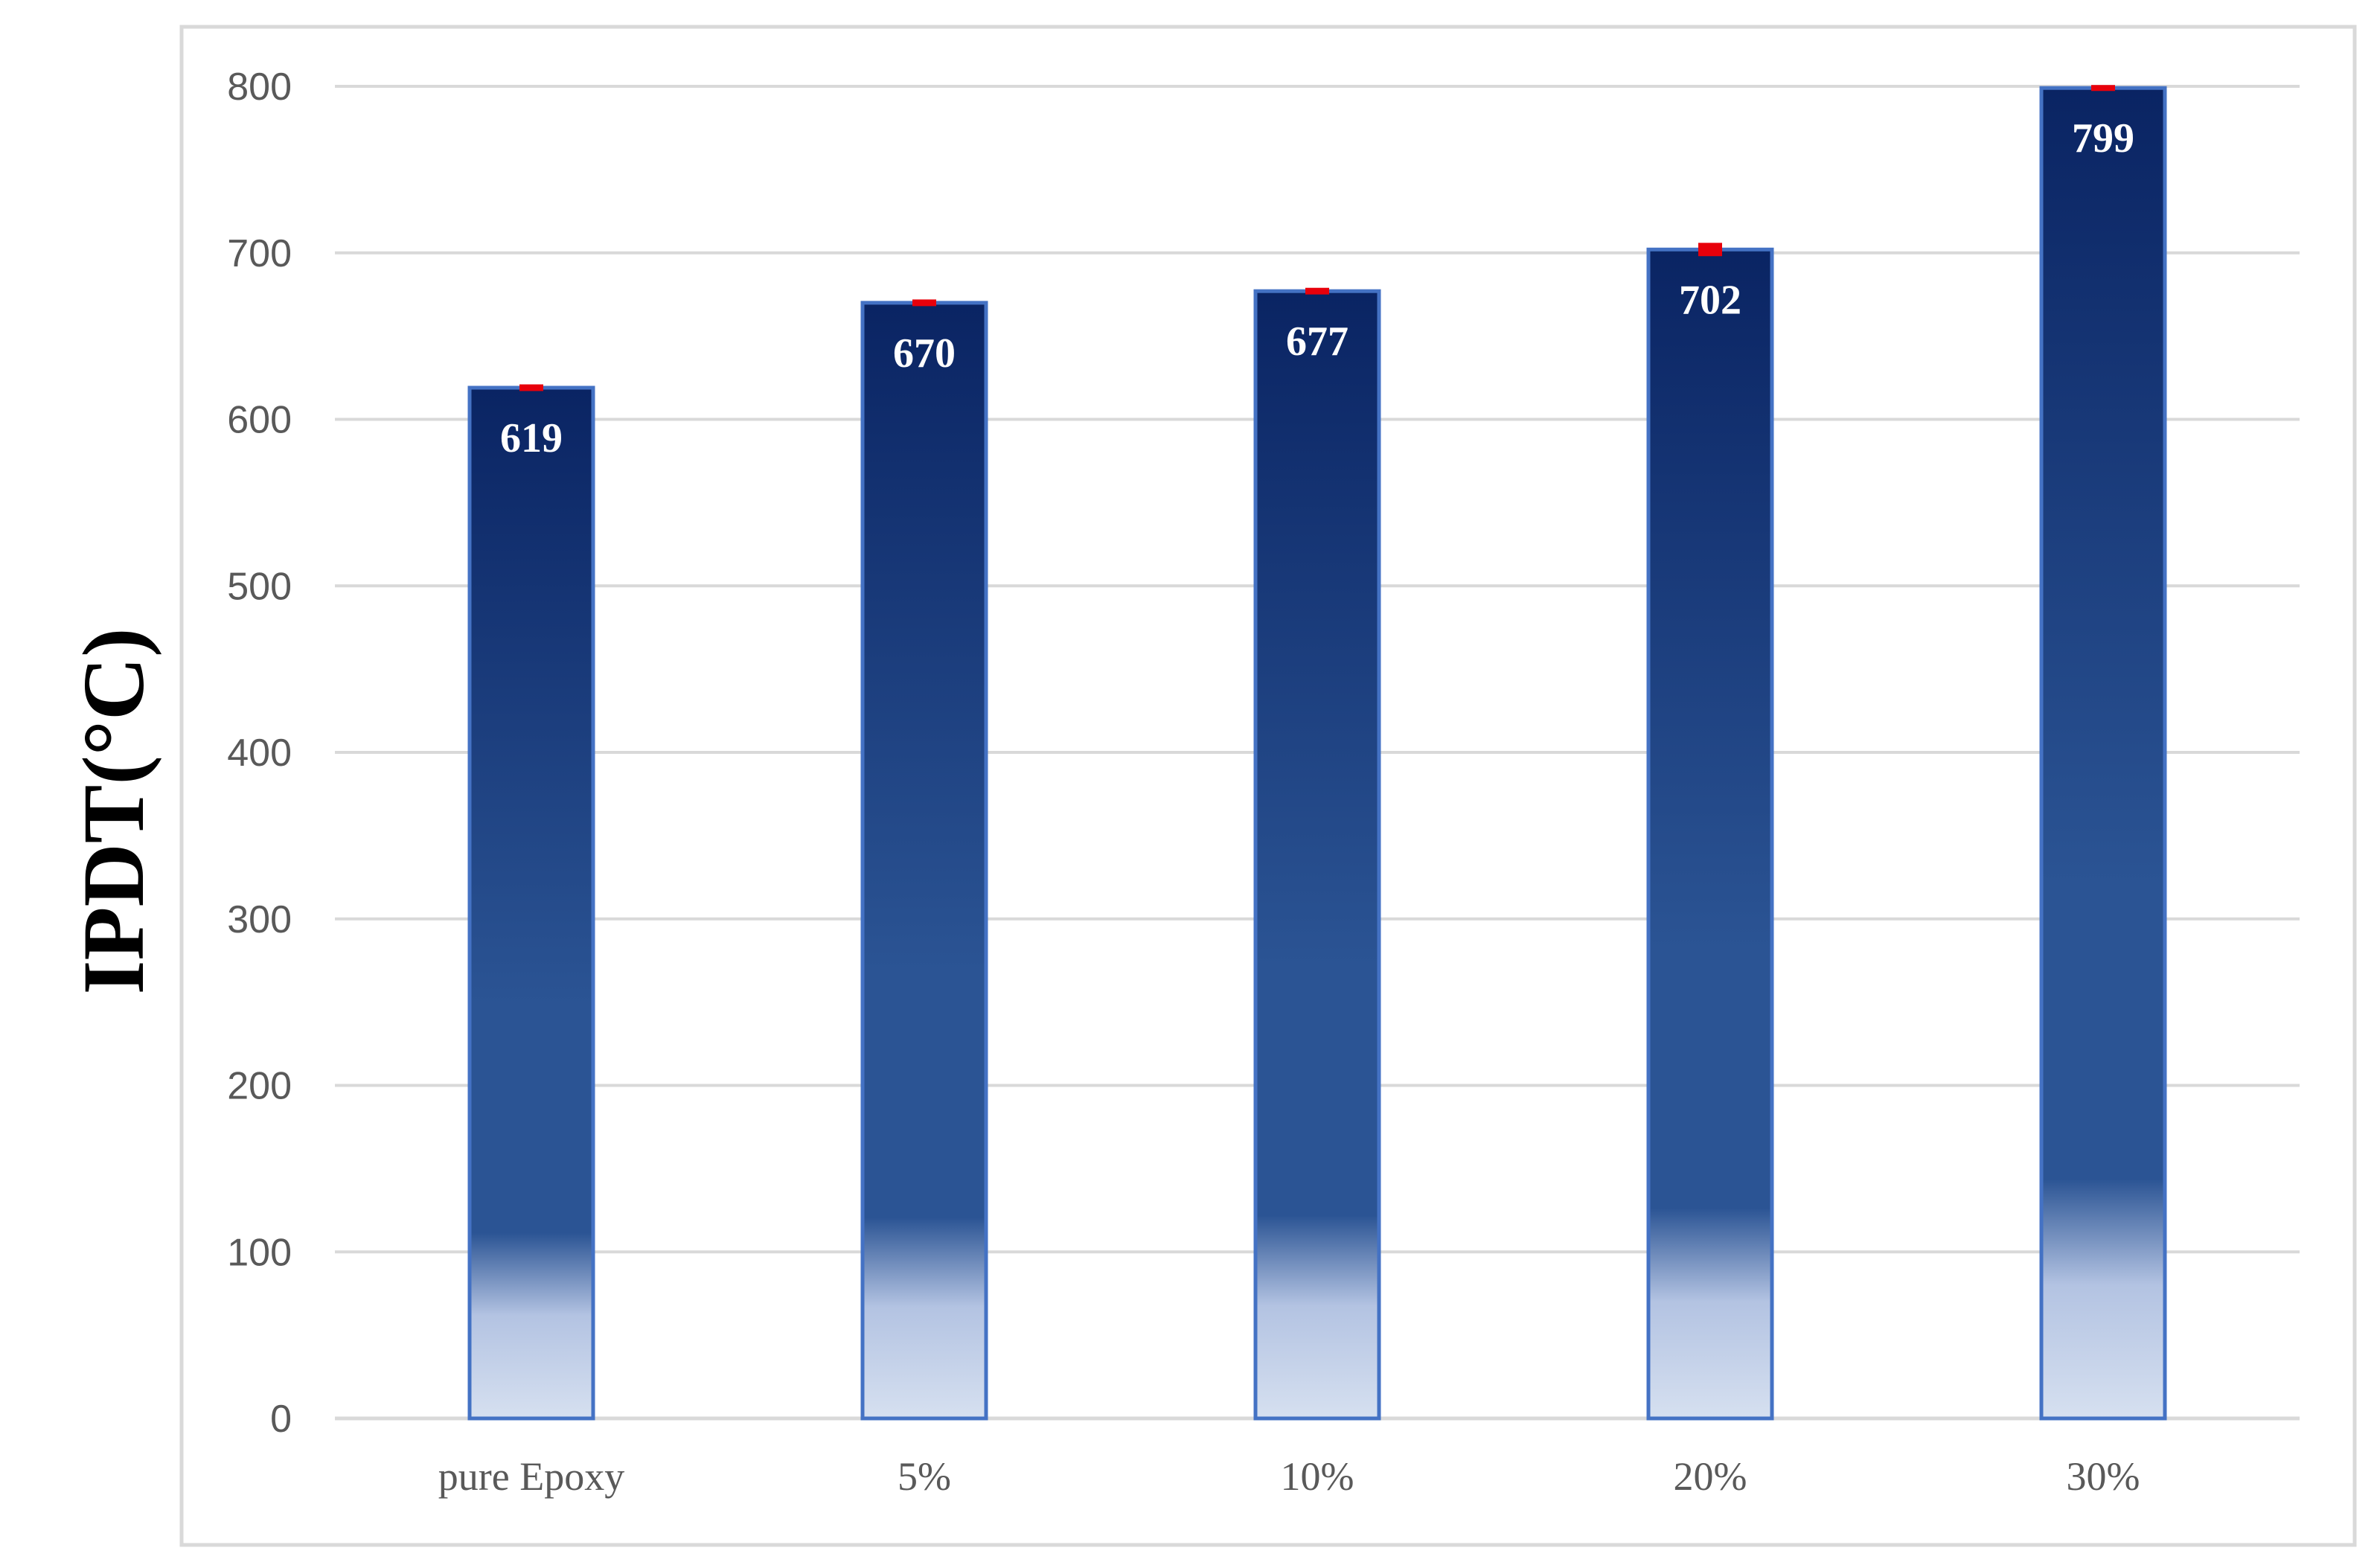 The image size is (2377, 1568). Describe the element at coordinates (259, 1252) in the screenshot. I see `y-tick-label: 100` at that location.